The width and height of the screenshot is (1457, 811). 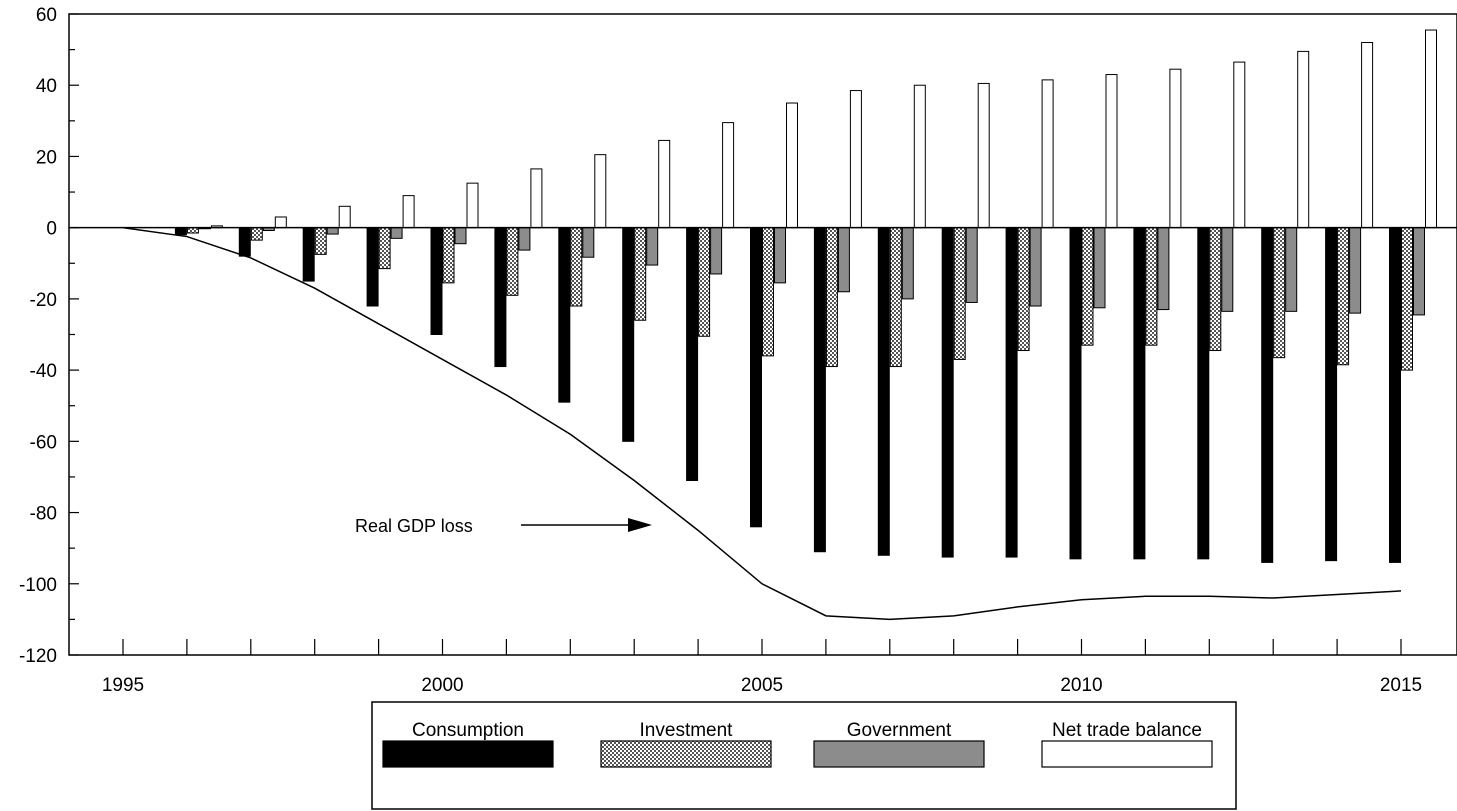 I want to click on legend-swatch-net-trade-balance, so click(x=1127, y=754).